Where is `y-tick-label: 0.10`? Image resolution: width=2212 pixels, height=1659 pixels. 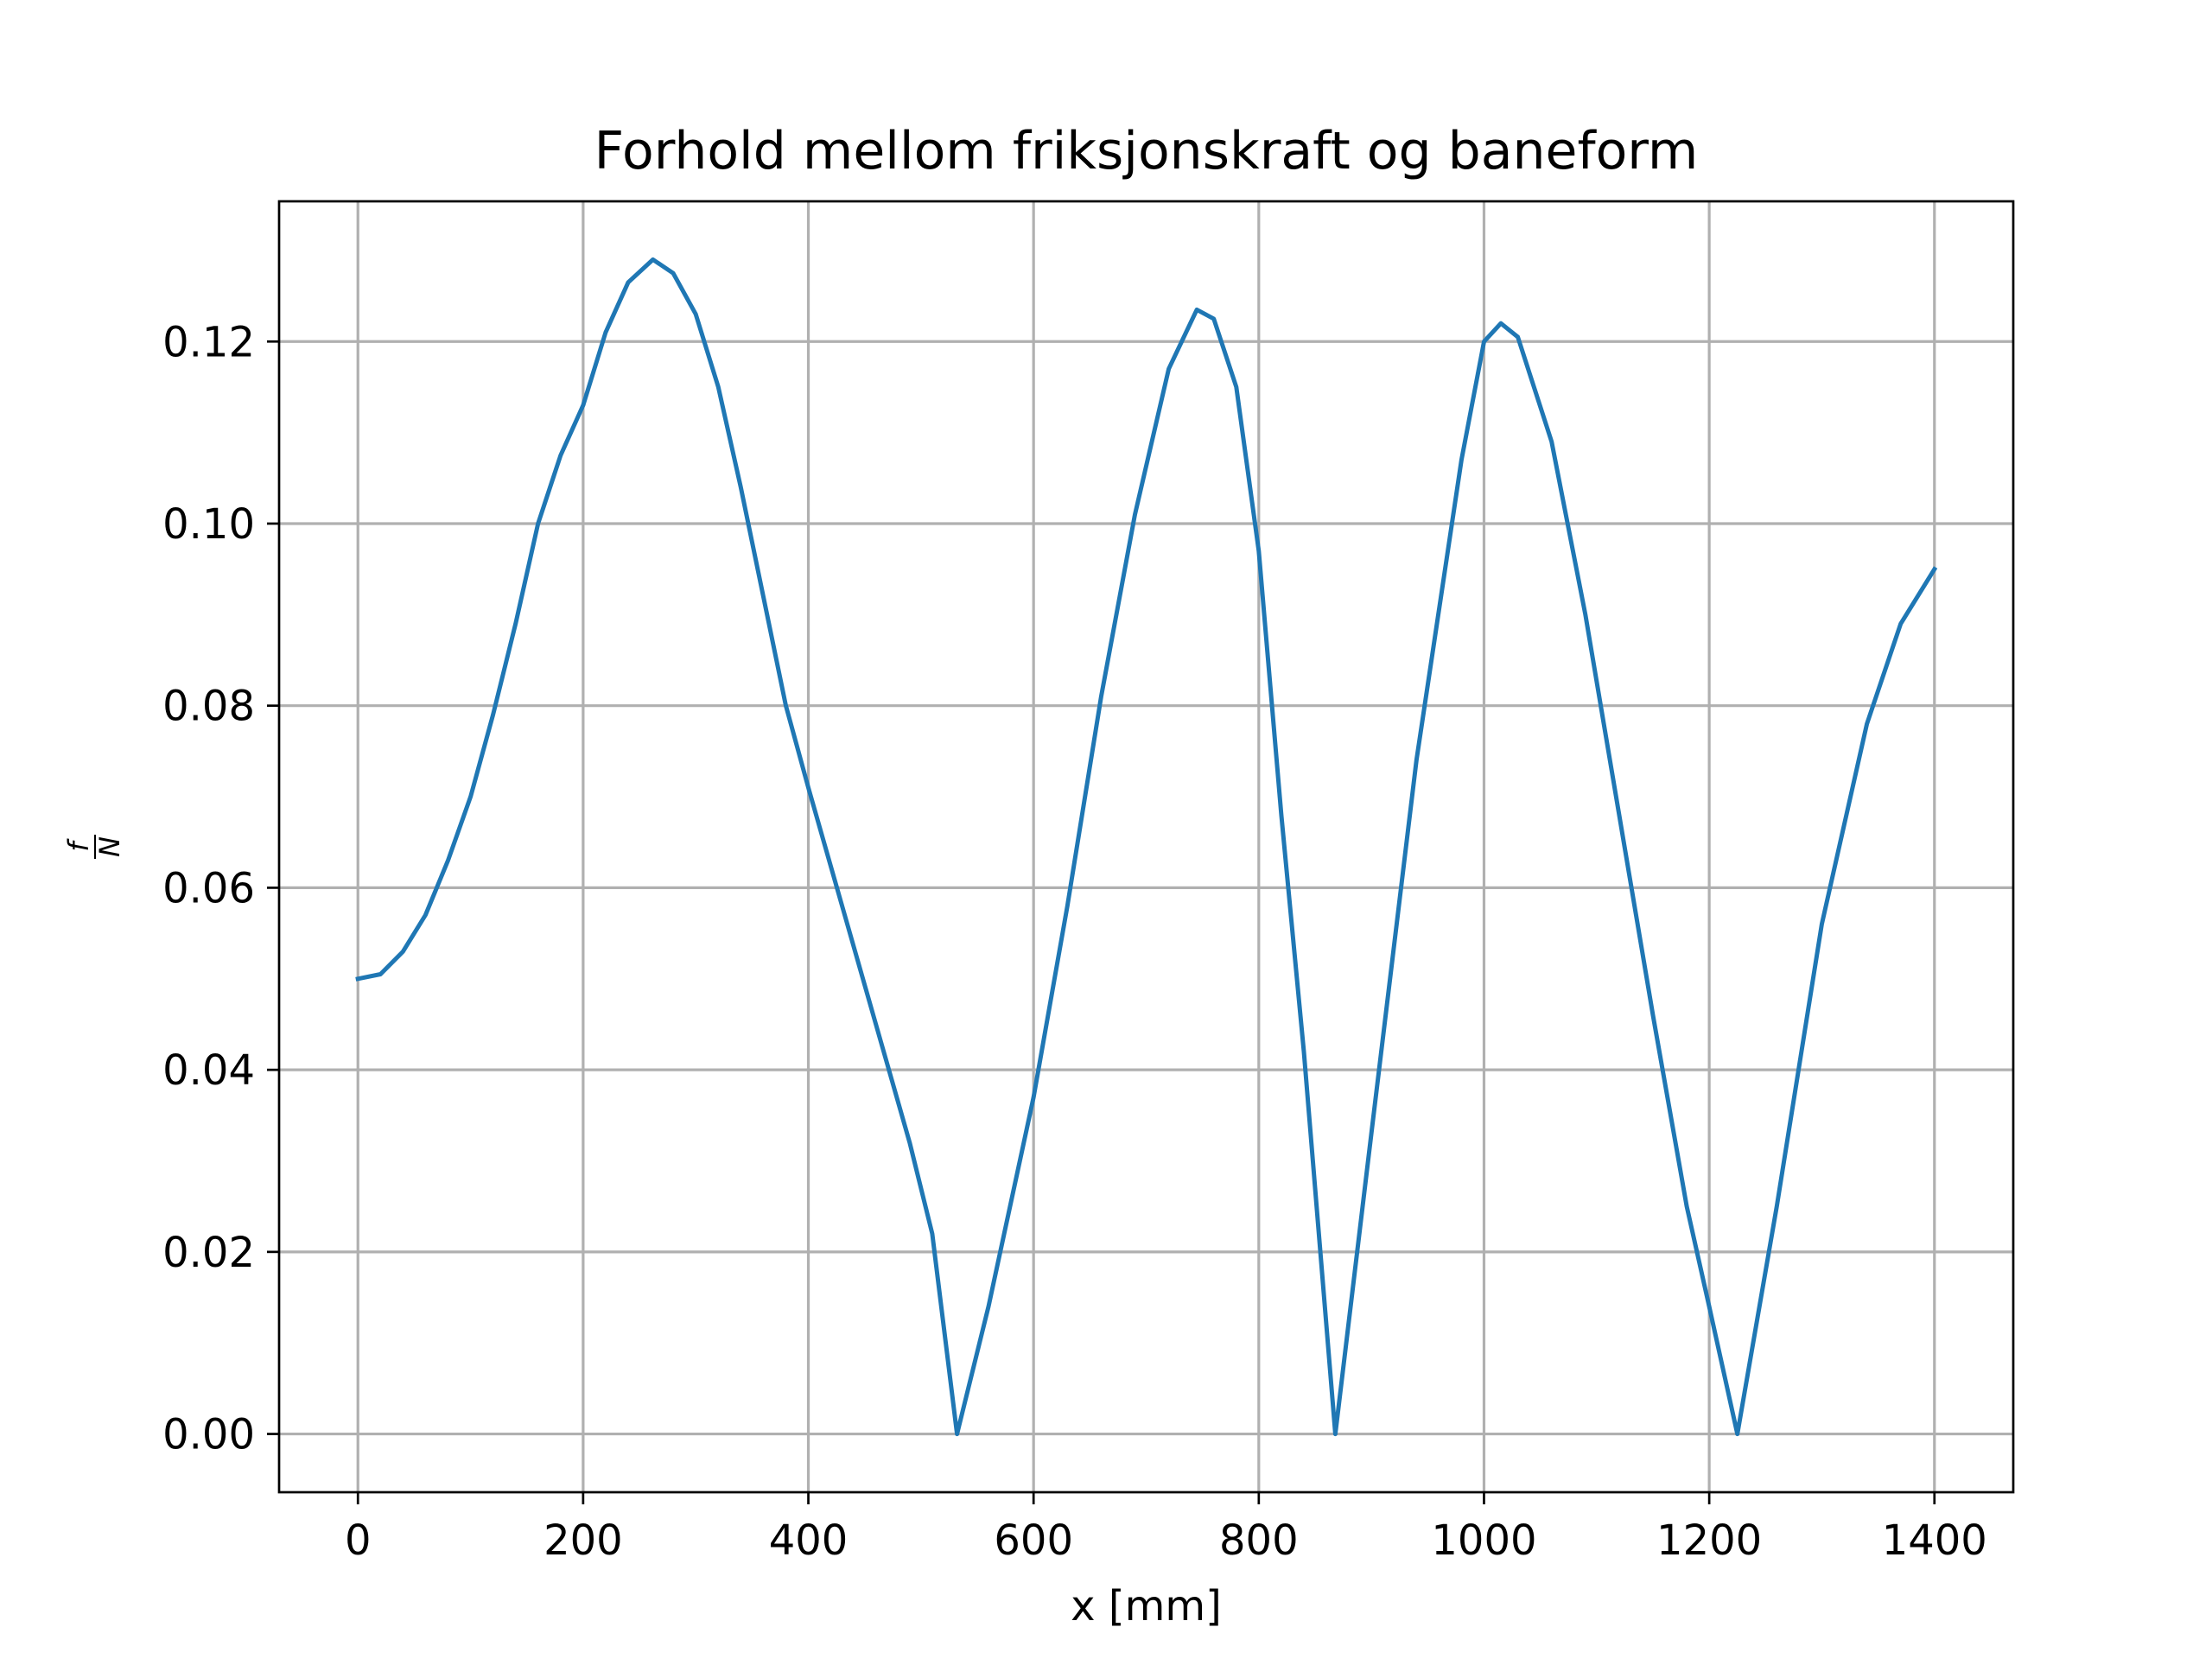 y-tick-label: 0.10 is located at coordinates (208, 524).